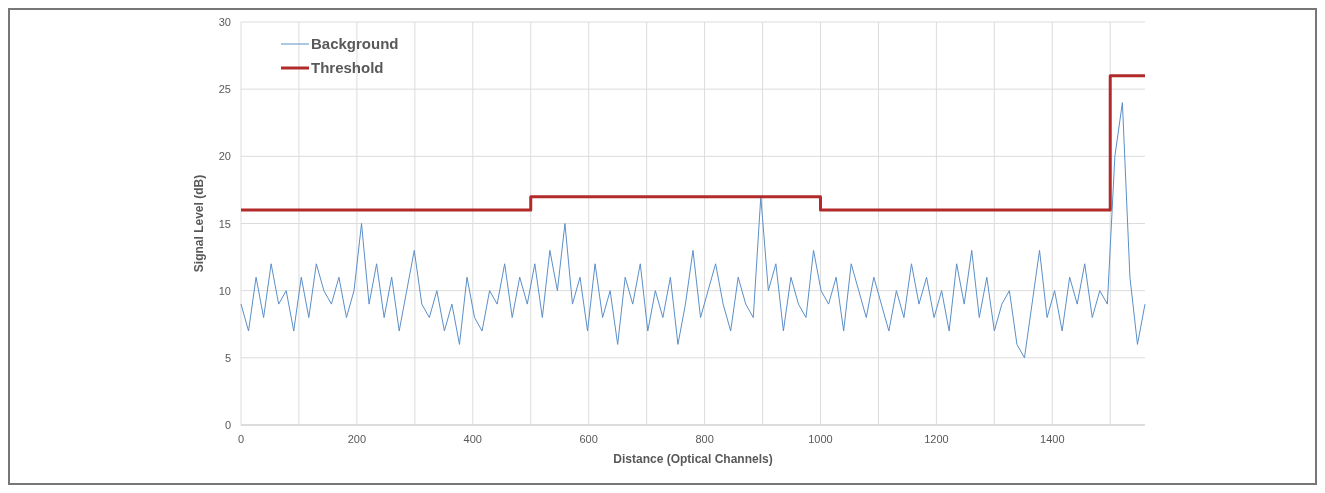 This screenshot has height=493, width=1325. What do you see at coordinates (347, 67) in the screenshot?
I see `legend-label: Threshold` at bounding box center [347, 67].